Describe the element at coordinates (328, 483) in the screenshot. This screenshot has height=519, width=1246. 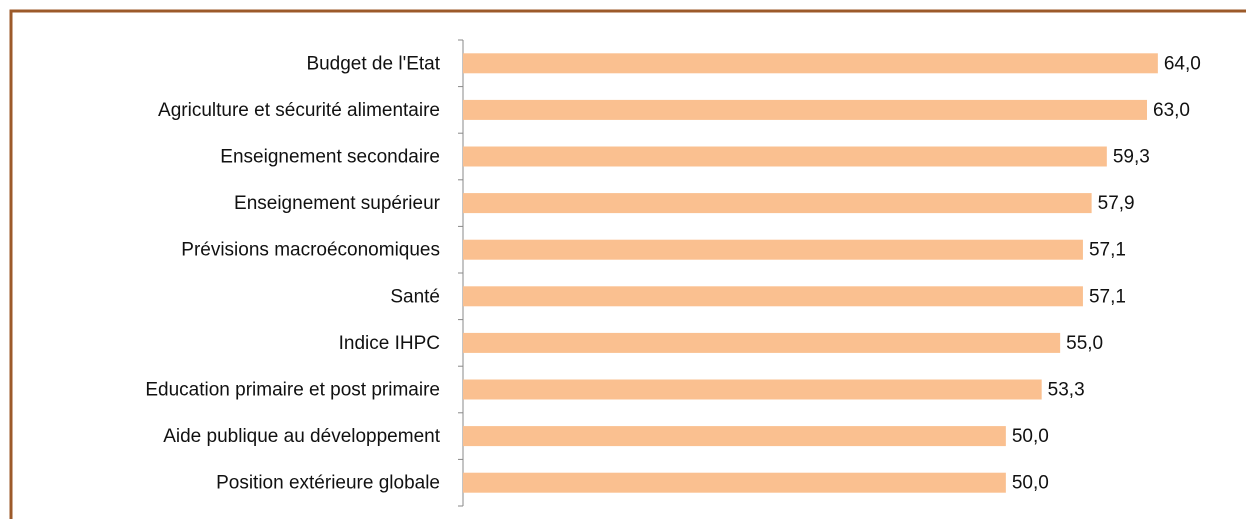
I see `category-label: Position extérieure globale` at that location.